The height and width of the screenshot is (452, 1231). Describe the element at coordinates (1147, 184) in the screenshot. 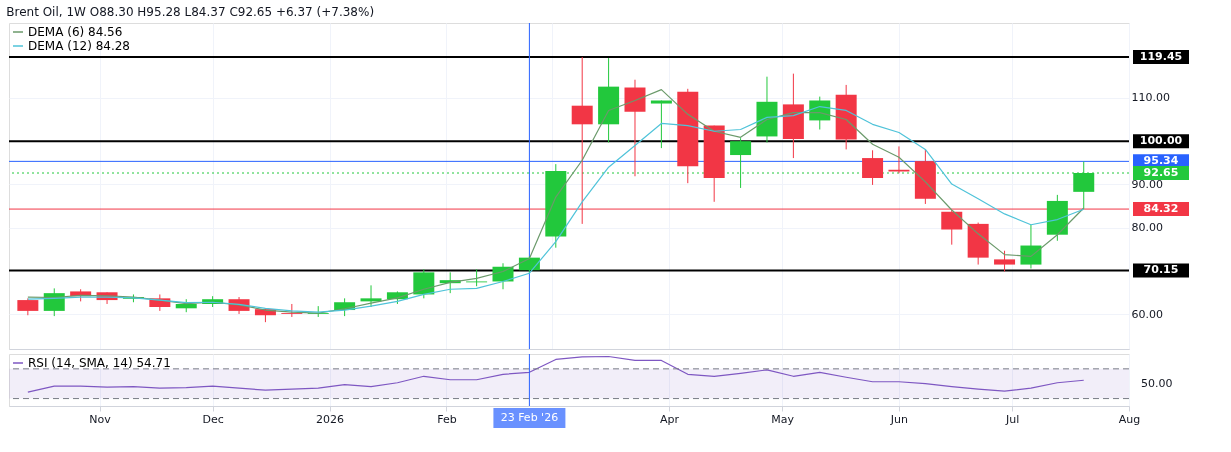

I see `y-tick-label: 90.00` at that location.